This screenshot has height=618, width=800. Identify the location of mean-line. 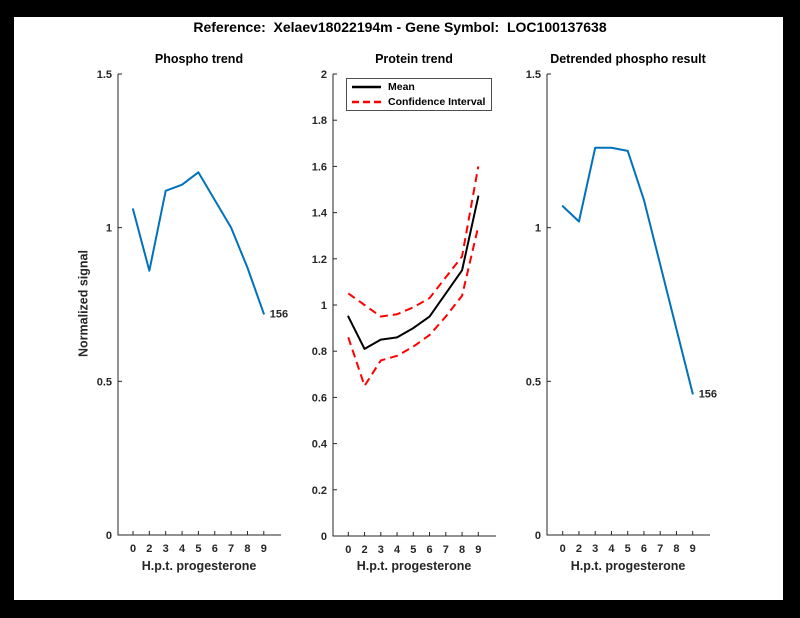
(413, 272).